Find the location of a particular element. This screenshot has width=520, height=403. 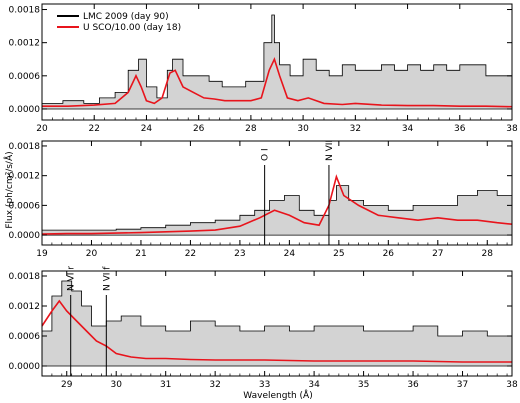

annotation-label: N VI r is located at coordinates (72, 278).